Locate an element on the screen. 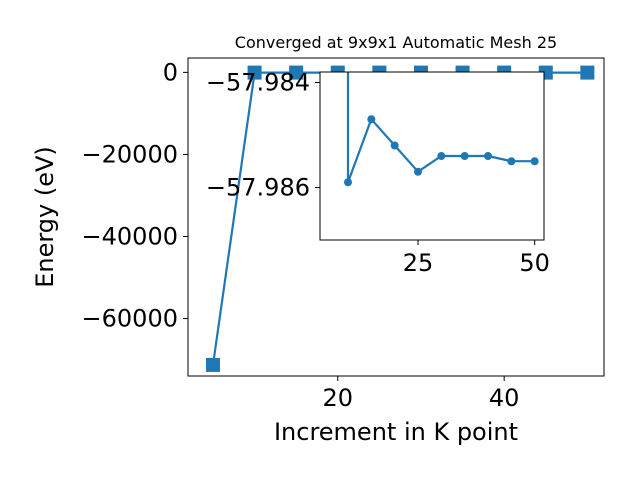 The width and height of the screenshot is (640, 480). main-y-tick-label: 0 is located at coordinates (170, 72).